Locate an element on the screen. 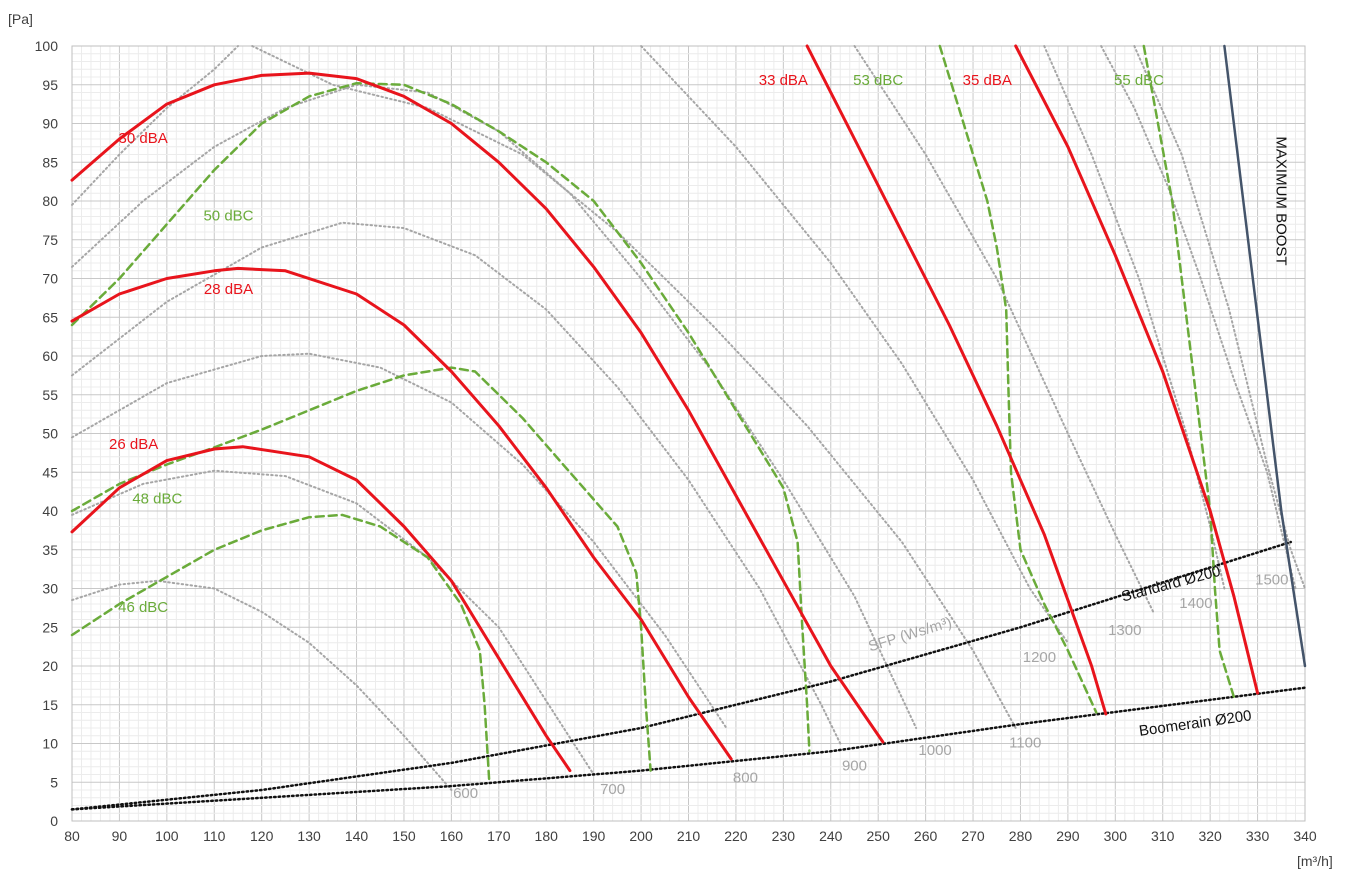 The width and height of the screenshot is (1347, 879). curve-26-dba is located at coordinates (321, 609).